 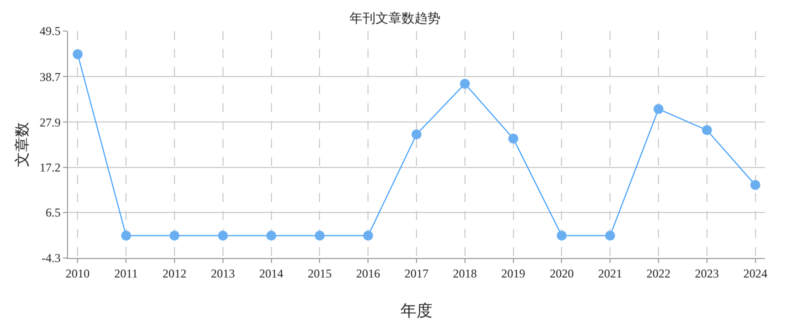 What do you see at coordinates (464, 273) in the screenshot?
I see `x-tick-label: 2018` at bounding box center [464, 273].